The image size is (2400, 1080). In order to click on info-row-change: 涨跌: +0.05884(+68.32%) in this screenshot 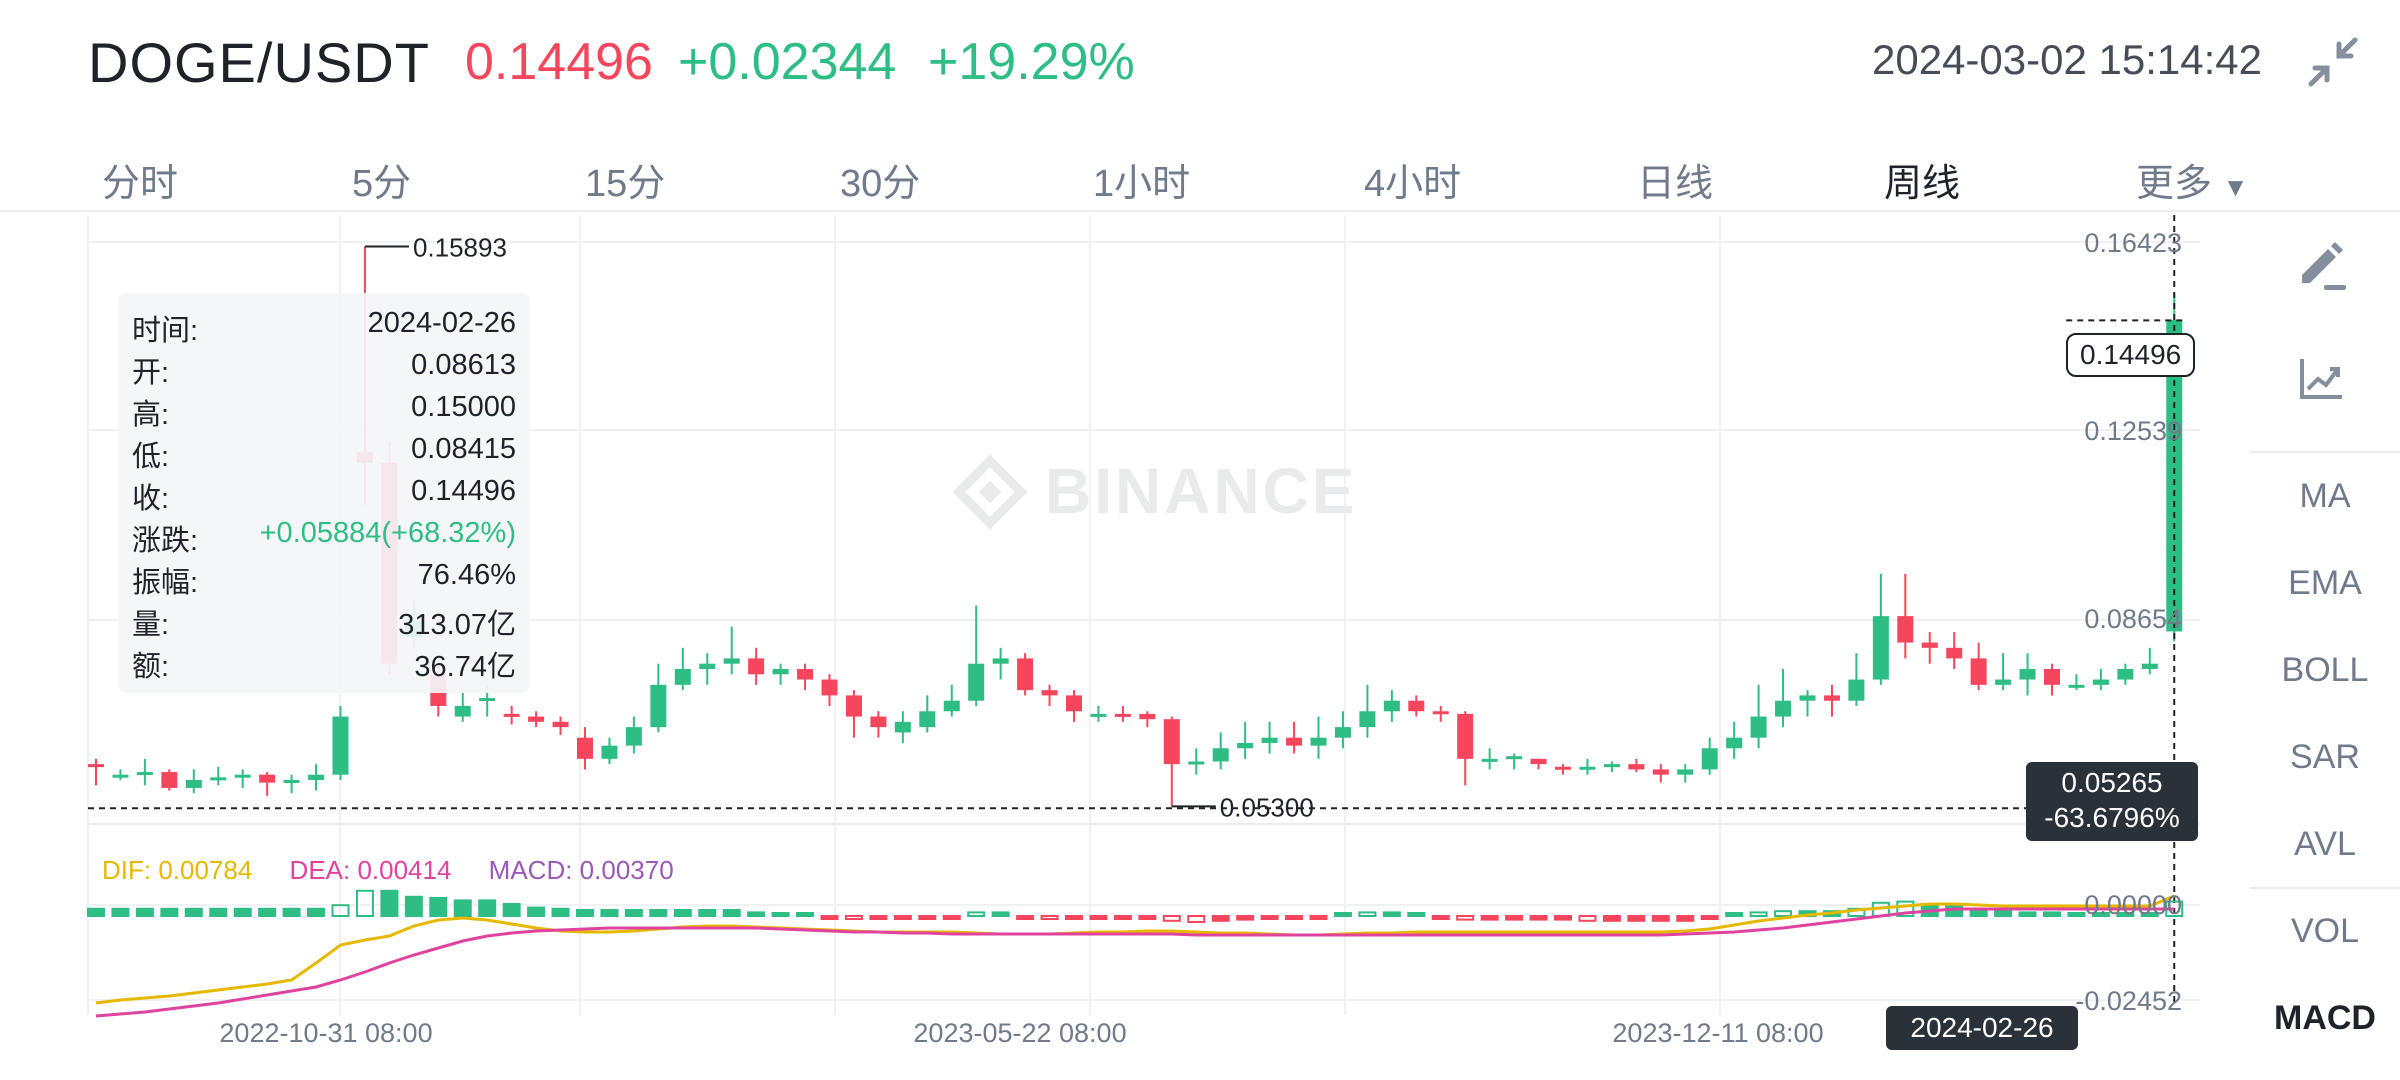, I will do `click(324, 538)`.